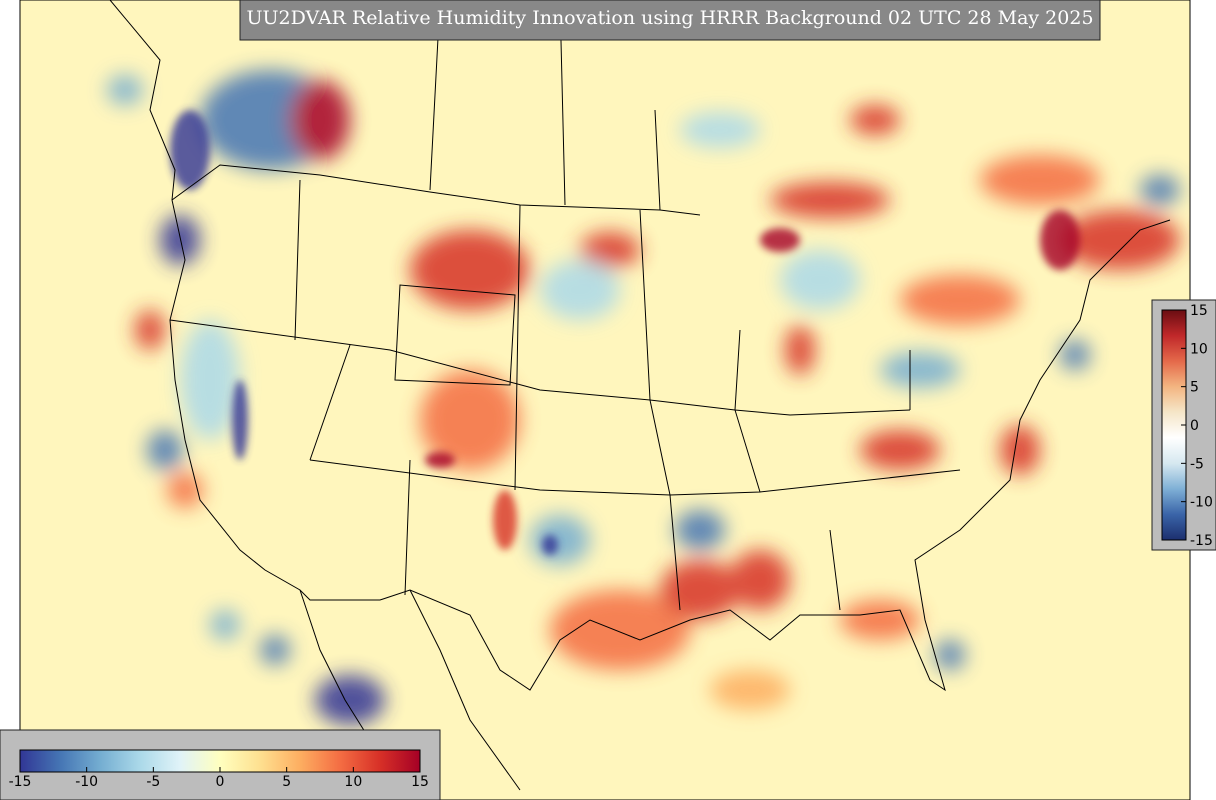 The width and height of the screenshot is (1216, 800). I want to click on colorbar-tick-label: -10, so click(86, 782).